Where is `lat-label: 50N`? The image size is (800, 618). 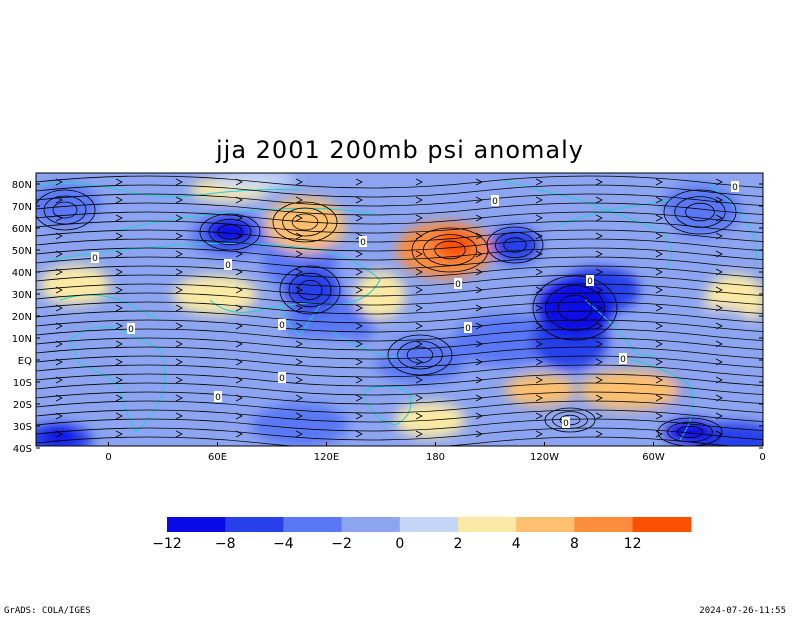 lat-label: 50N is located at coordinates (22, 251).